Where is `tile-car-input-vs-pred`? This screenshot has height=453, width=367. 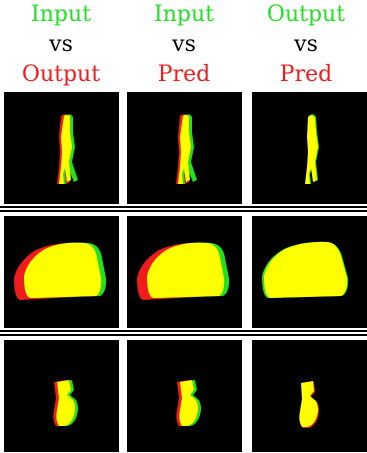
tile-car-input-vs-pred is located at coordinates (184, 272).